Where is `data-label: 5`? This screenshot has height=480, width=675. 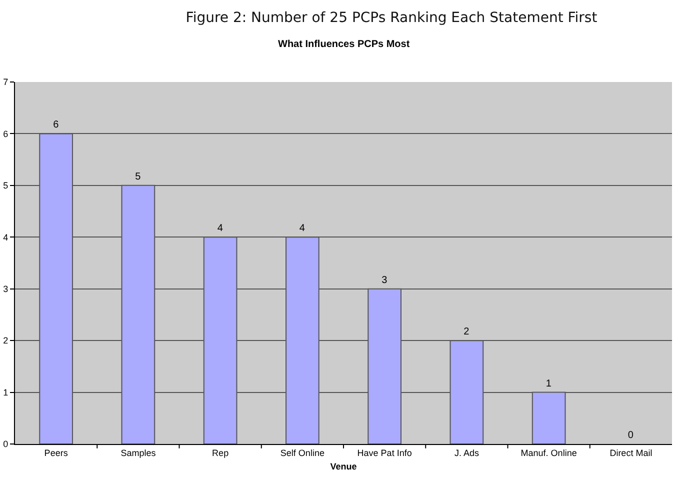
data-label: 5 is located at coordinates (138, 176).